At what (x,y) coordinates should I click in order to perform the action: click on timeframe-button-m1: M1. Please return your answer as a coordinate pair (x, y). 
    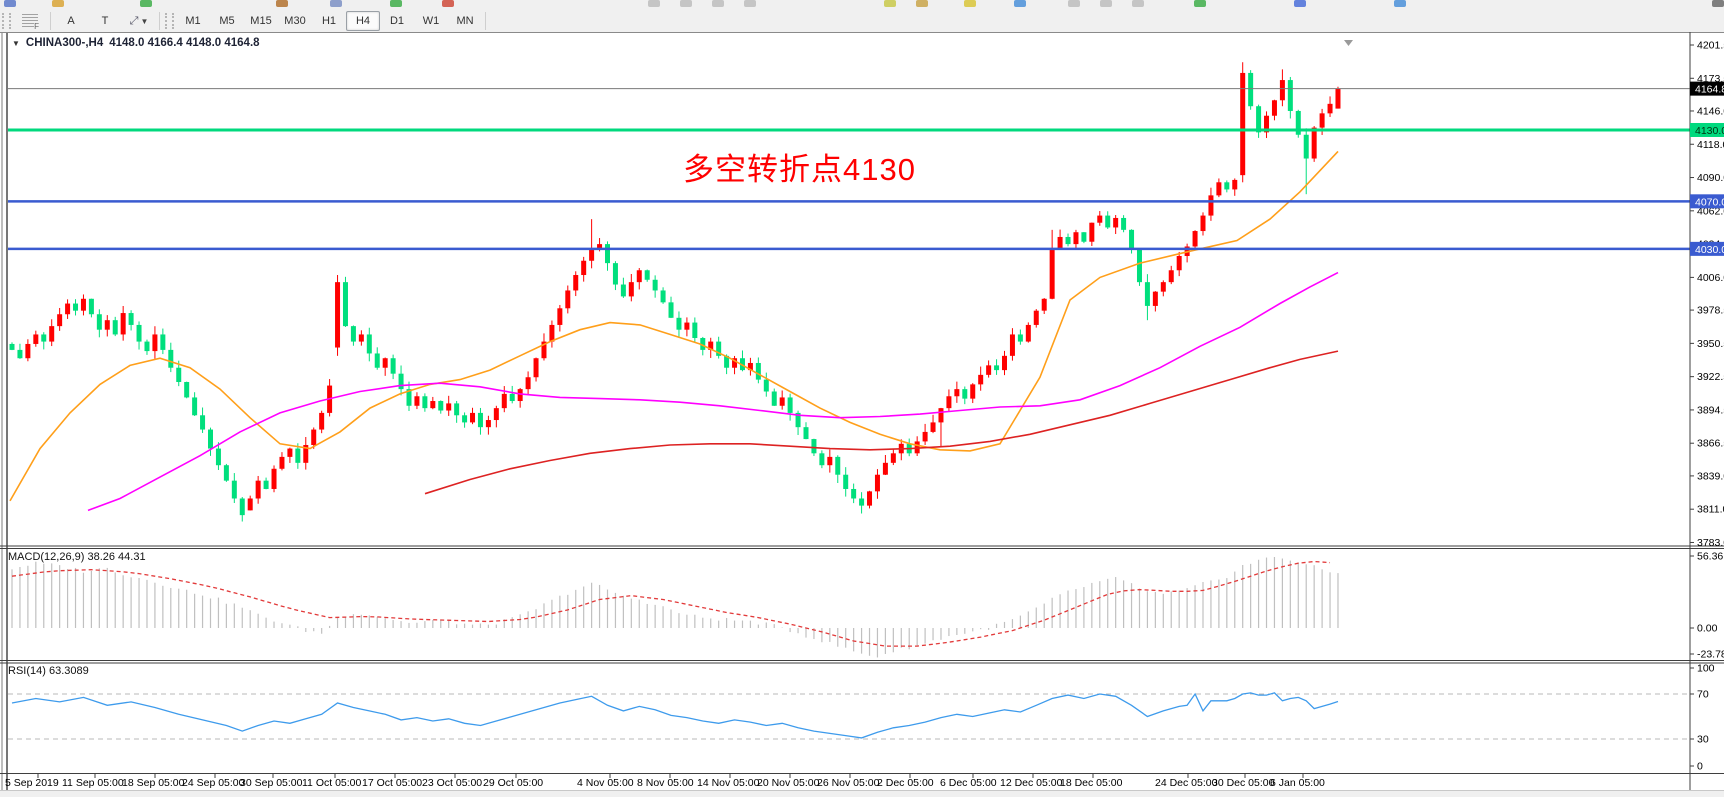
    Looking at the image, I should click on (193, 21).